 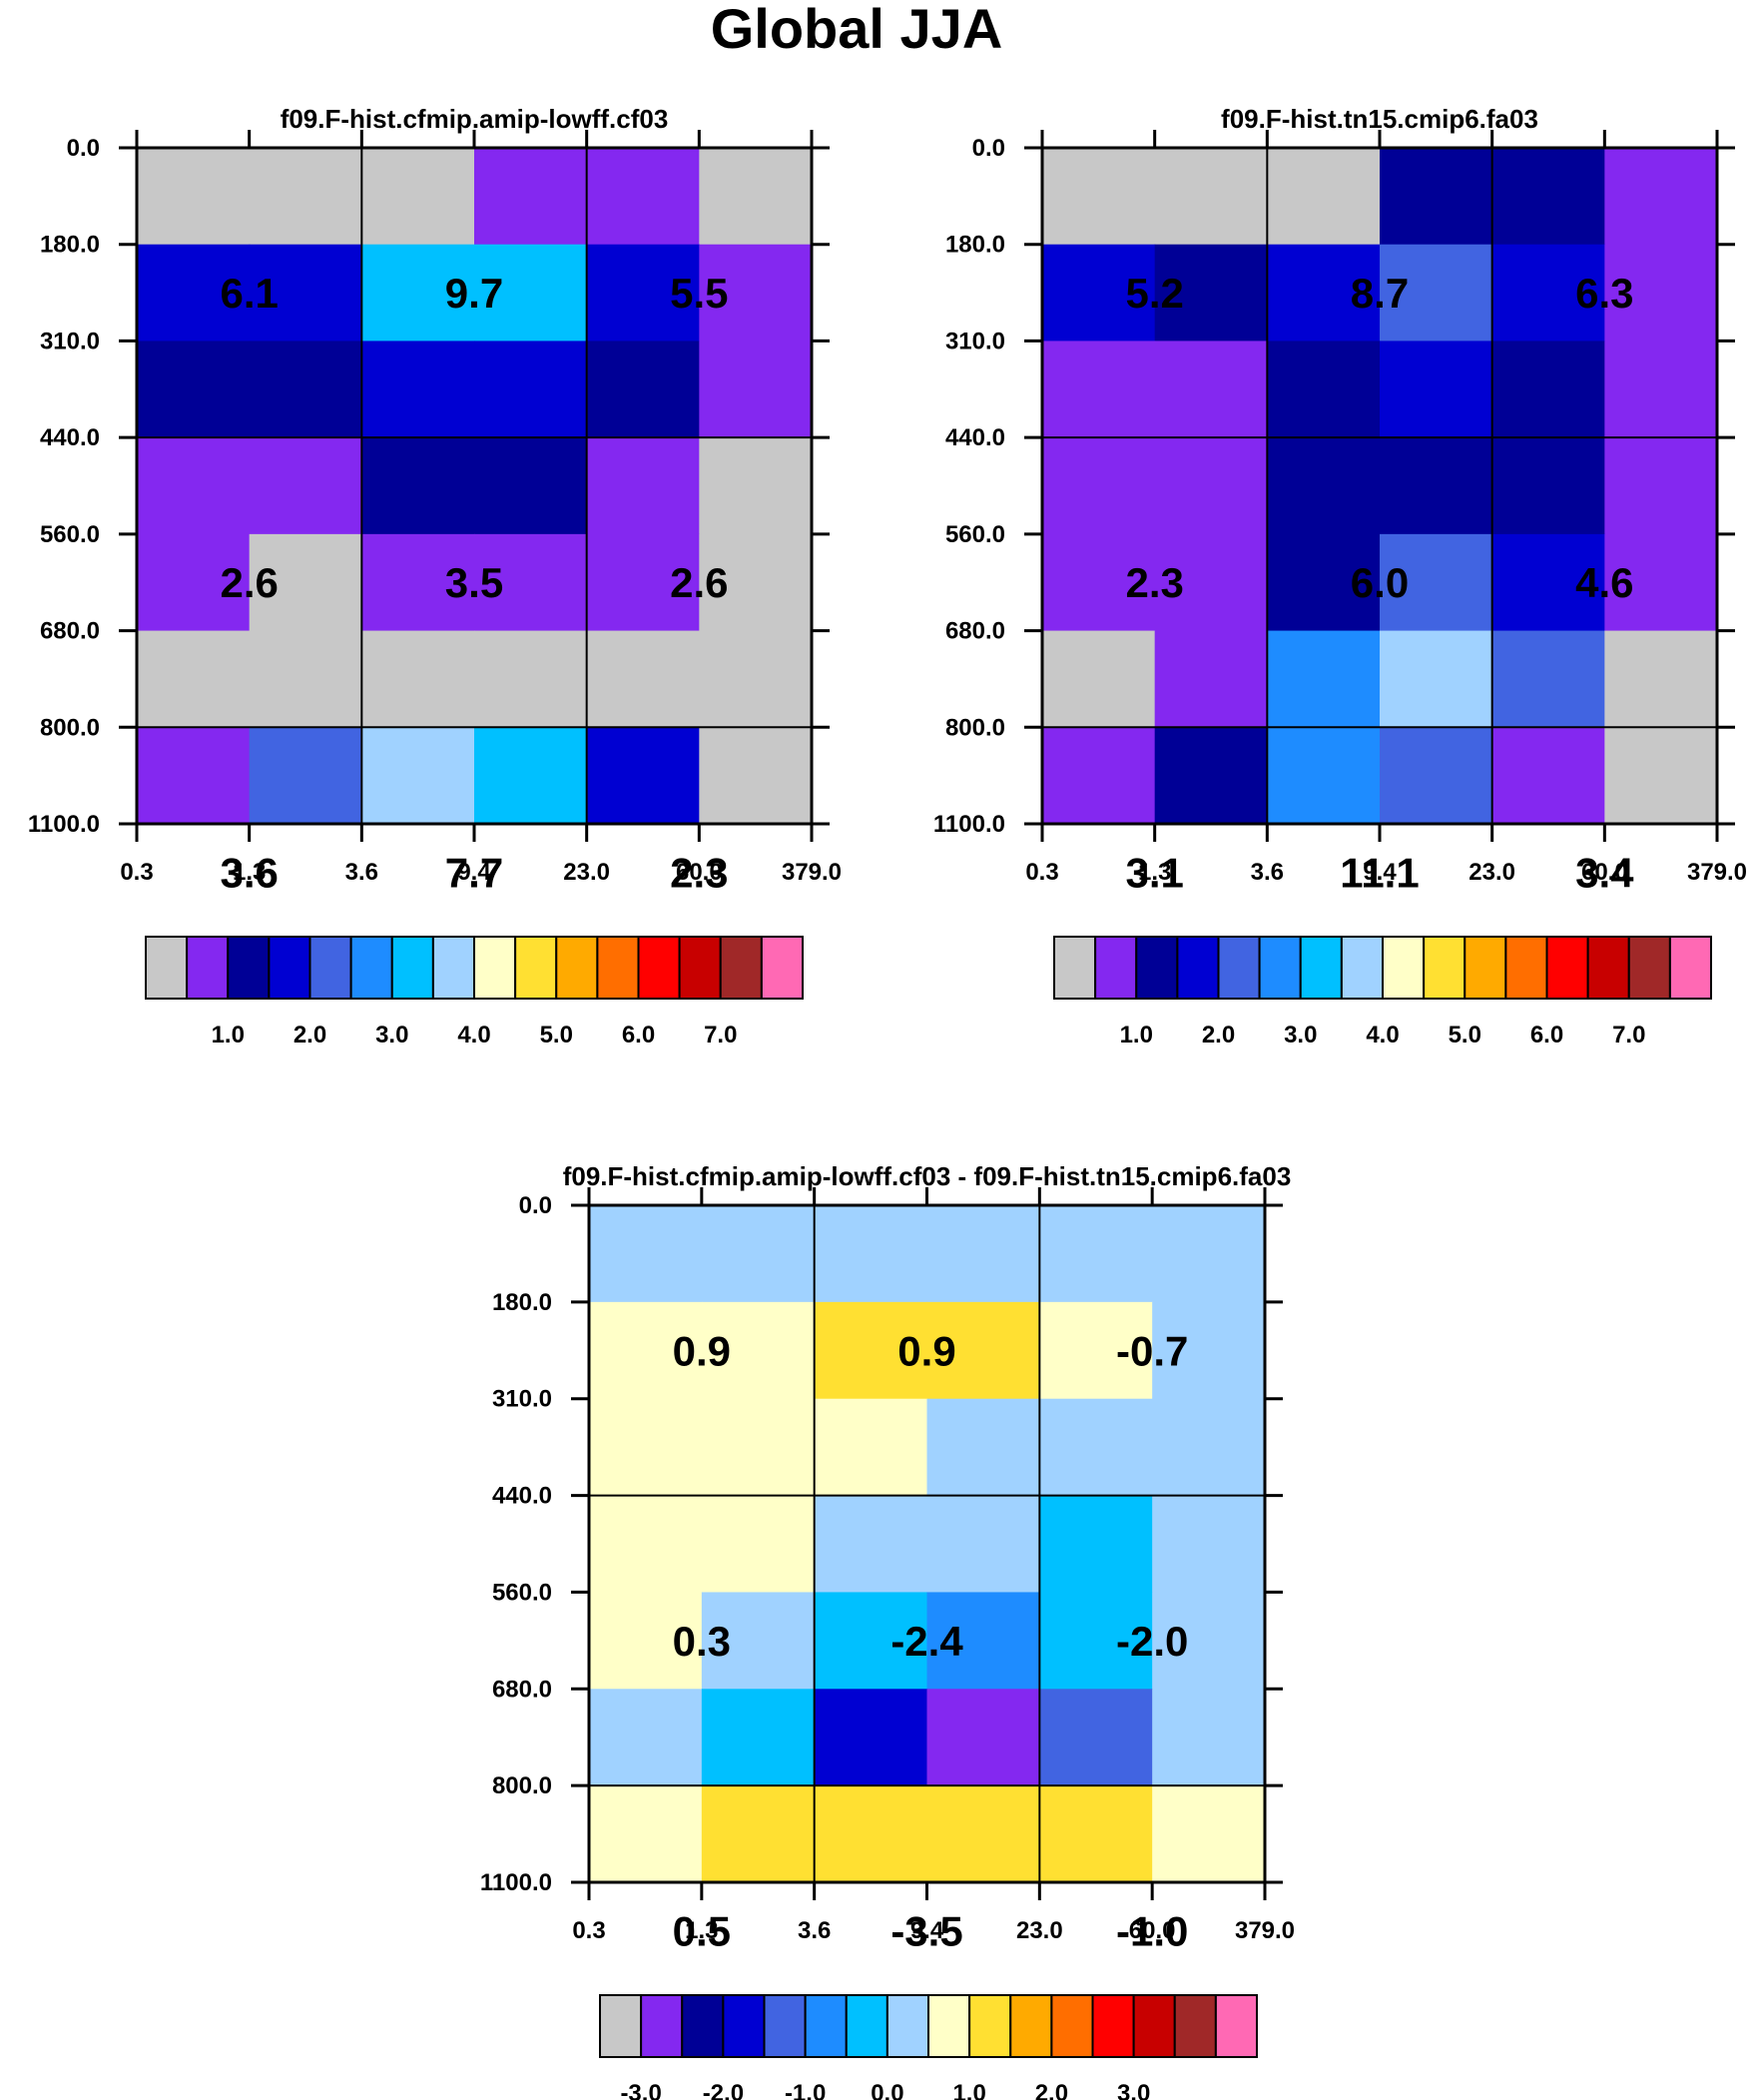 What do you see at coordinates (522, 1592) in the screenshot?
I see `y-tick-label: 560.0` at bounding box center [522, 1592].